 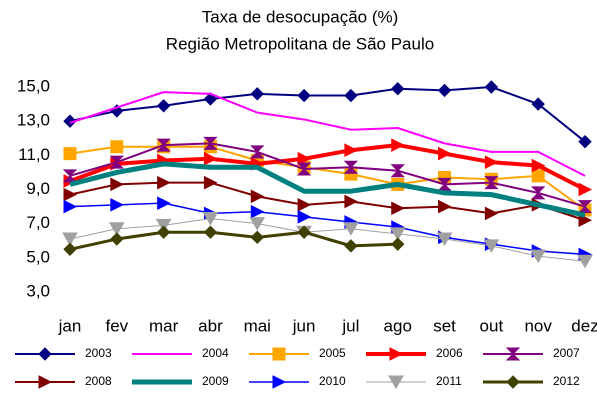 I want to click on x-tick-label: ago, so click(x=398, y=325).